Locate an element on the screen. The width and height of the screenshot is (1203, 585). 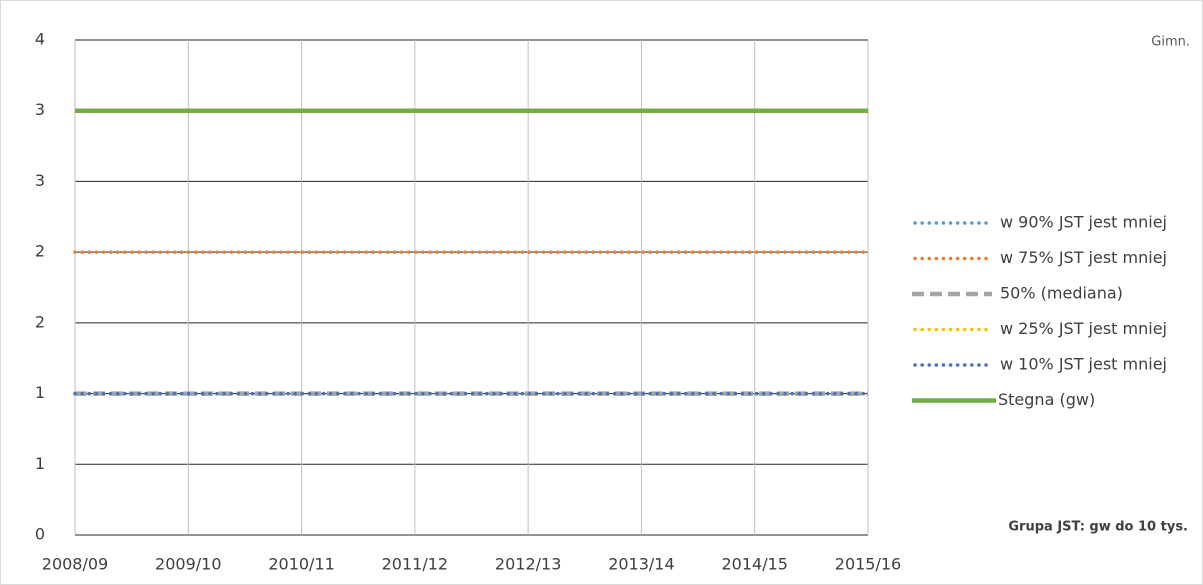
x-tick-label: 2009/10 is located at coordinates (188, 564).